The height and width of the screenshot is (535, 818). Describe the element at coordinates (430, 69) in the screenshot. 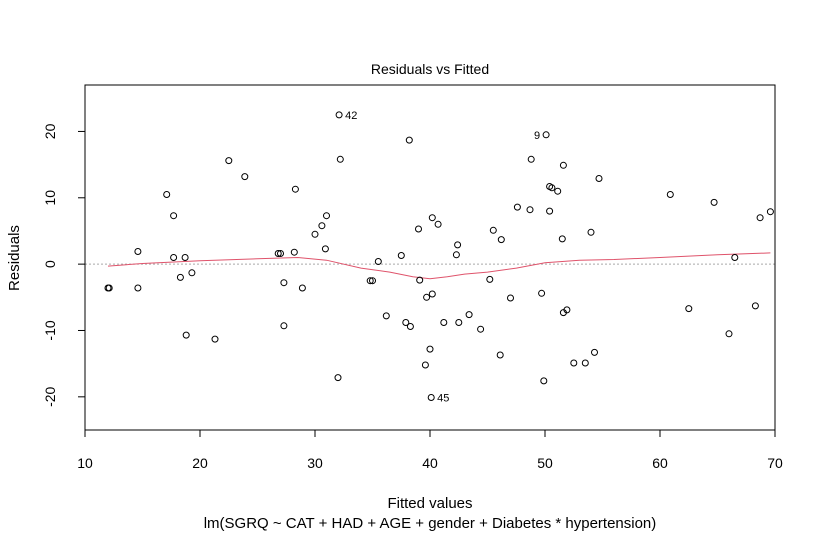

I see `chart-title: Residuals vs Fitted` at that location.